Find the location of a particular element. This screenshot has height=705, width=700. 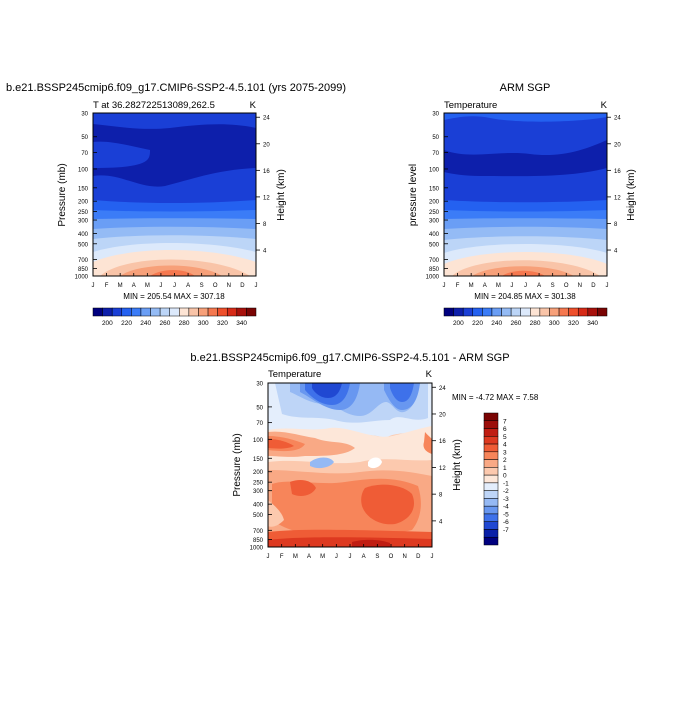

pressure-tick-label: 850 is located at coordinates (258, 541).